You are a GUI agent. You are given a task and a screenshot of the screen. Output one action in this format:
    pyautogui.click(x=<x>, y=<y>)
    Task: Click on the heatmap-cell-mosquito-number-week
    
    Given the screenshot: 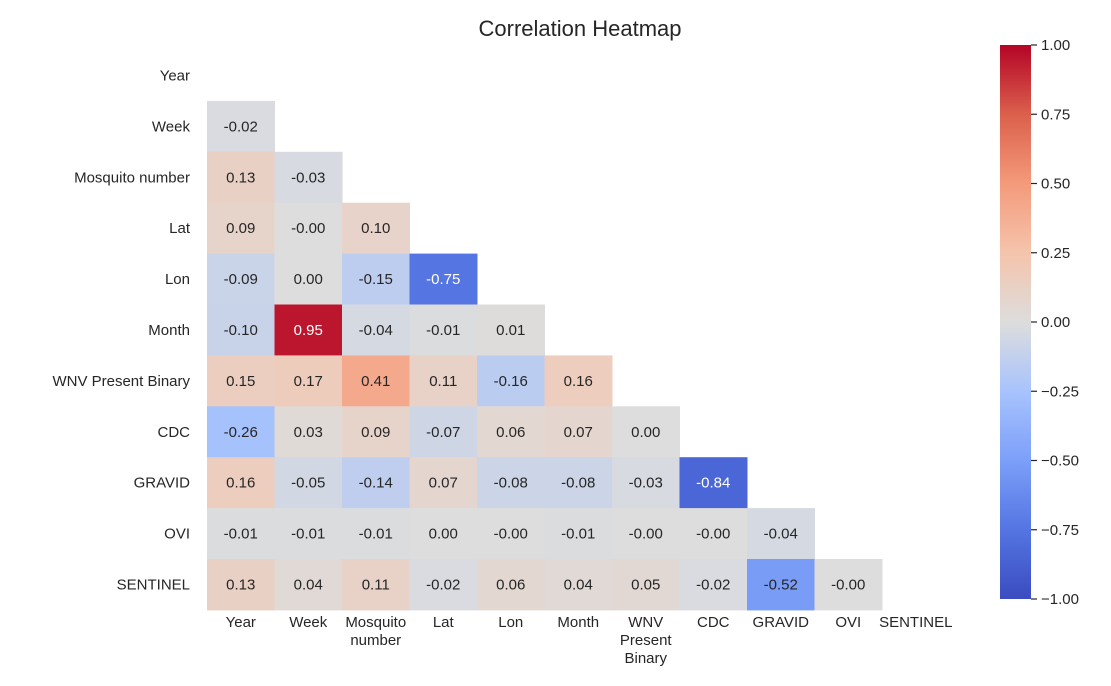 What is the action you would take?
    pyautogui.click(x=308, y=177)
    